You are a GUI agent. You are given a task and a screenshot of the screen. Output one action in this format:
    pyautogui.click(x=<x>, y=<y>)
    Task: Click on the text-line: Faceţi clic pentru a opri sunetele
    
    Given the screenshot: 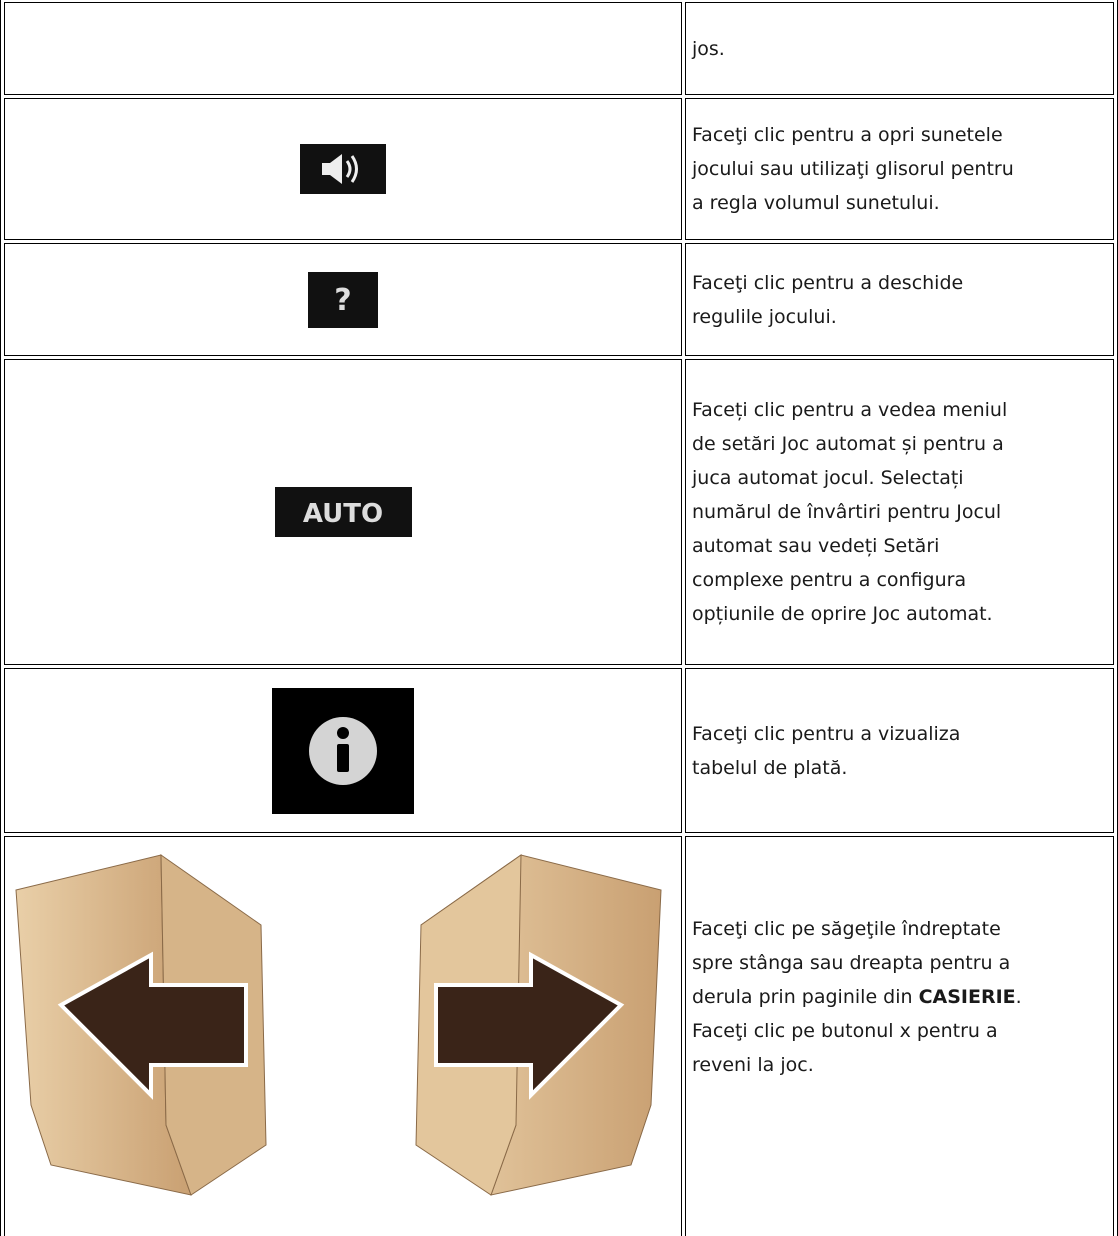 What is the action you would take?
    pyautogui.click(x=847, y=135)
    